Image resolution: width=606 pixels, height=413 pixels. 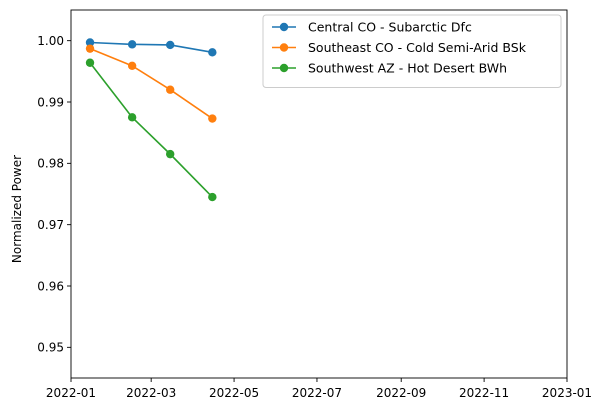 What do you see at coordinates (17, 209) in the screenshot?
I see `y-axis-label: Normalized Power` at bounding box center [17, 209].